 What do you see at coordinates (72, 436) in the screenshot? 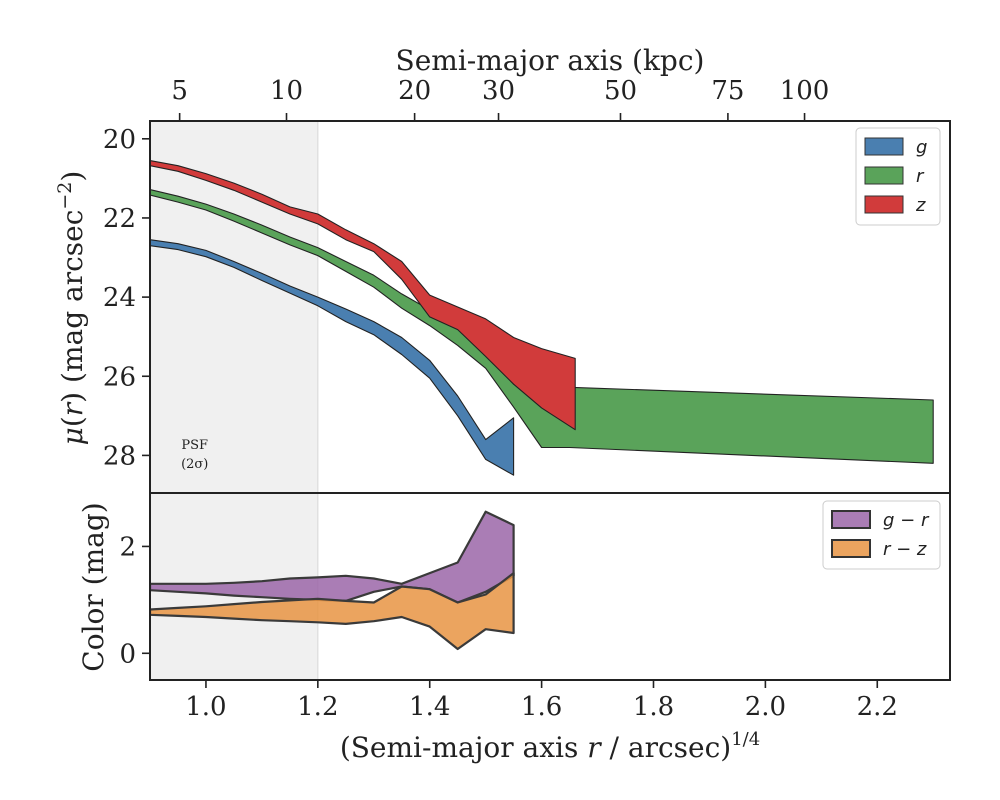
I see `mu-symbol: μ` at bounding box center [72, 436].